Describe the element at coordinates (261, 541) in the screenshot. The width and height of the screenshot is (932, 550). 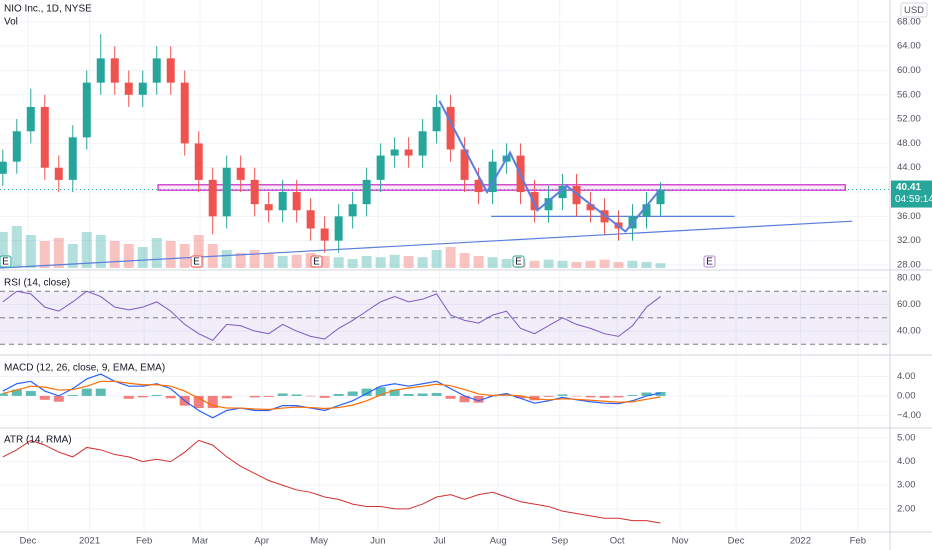
I see `x-tick-label: Apr` at that location.